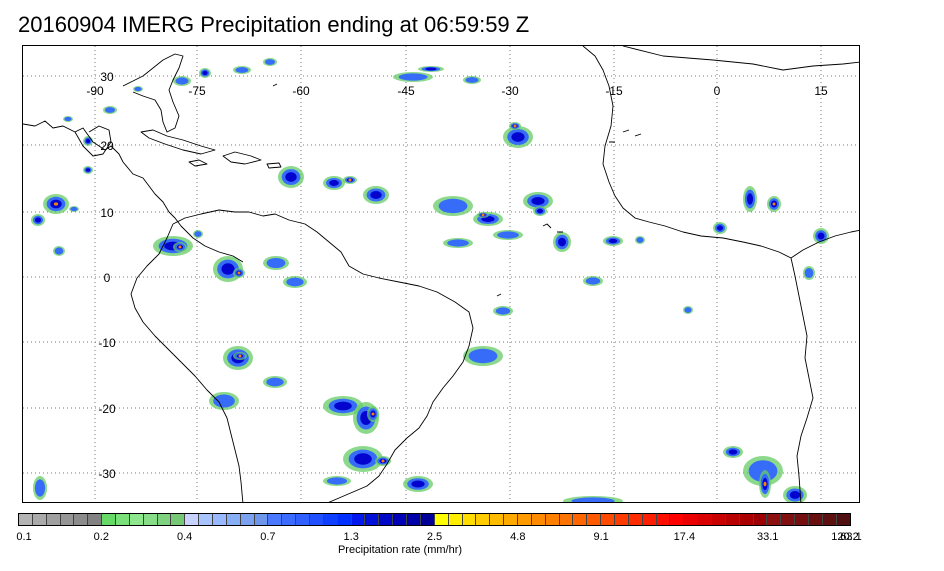 The height and width of the screenshot is (571, 944). Describe the element at coordinates (275, 85) in the screenshot. I see `bermuda` at that location.